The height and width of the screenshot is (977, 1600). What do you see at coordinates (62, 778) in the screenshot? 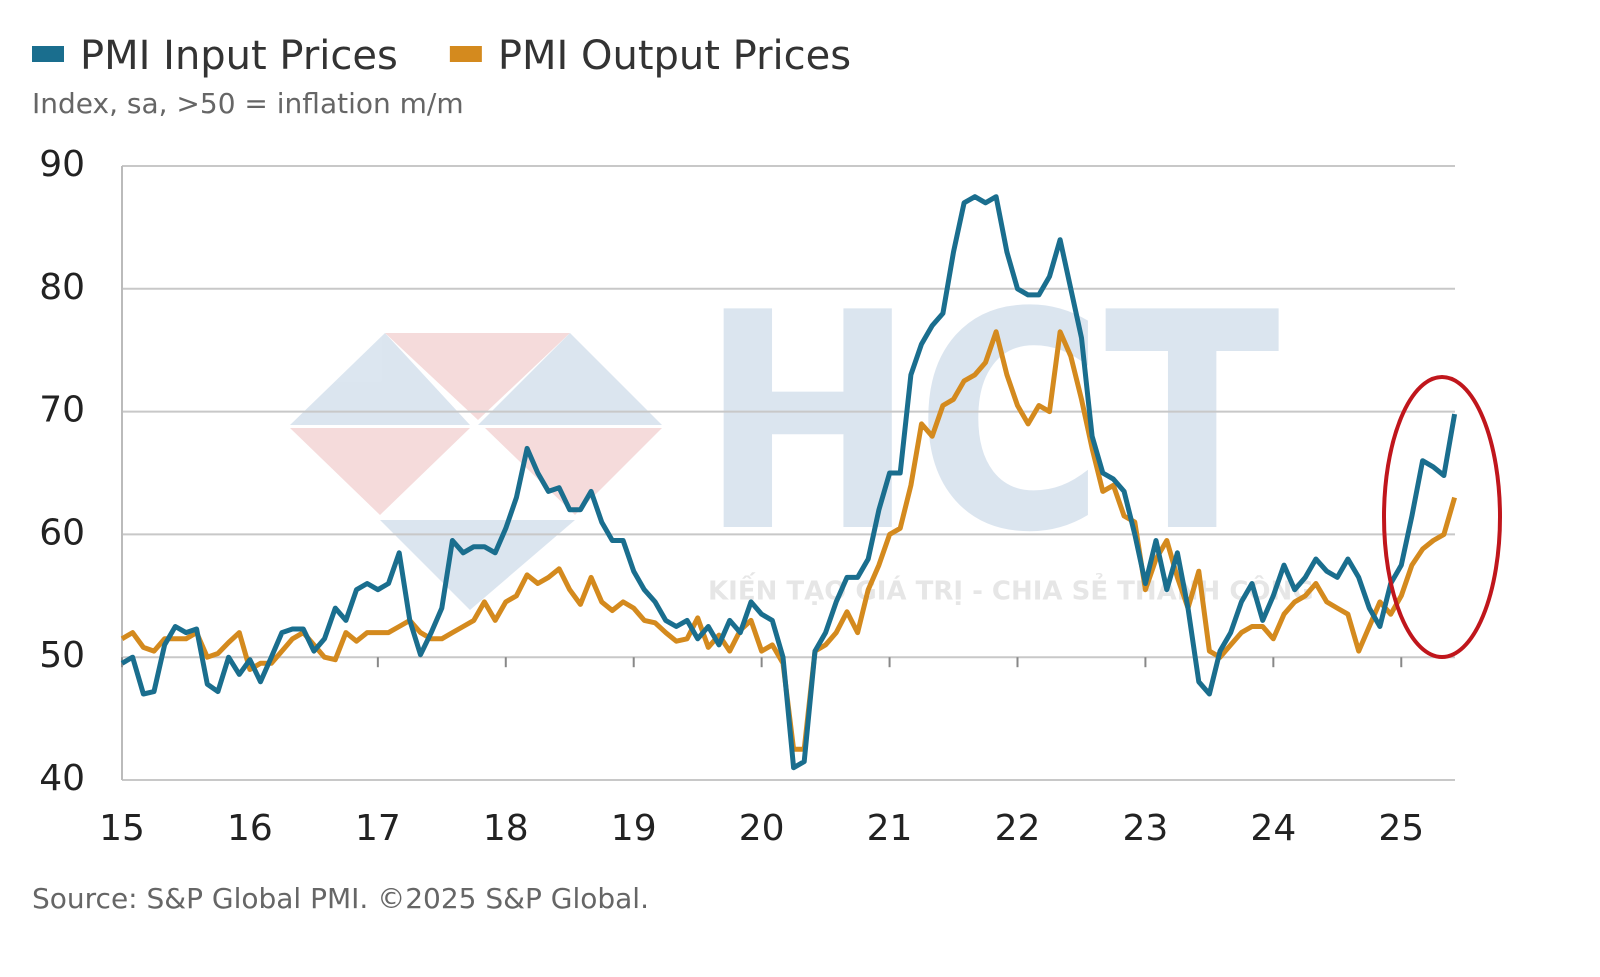
I see `y-tick-label: 40` at bounding box center [62, 778].